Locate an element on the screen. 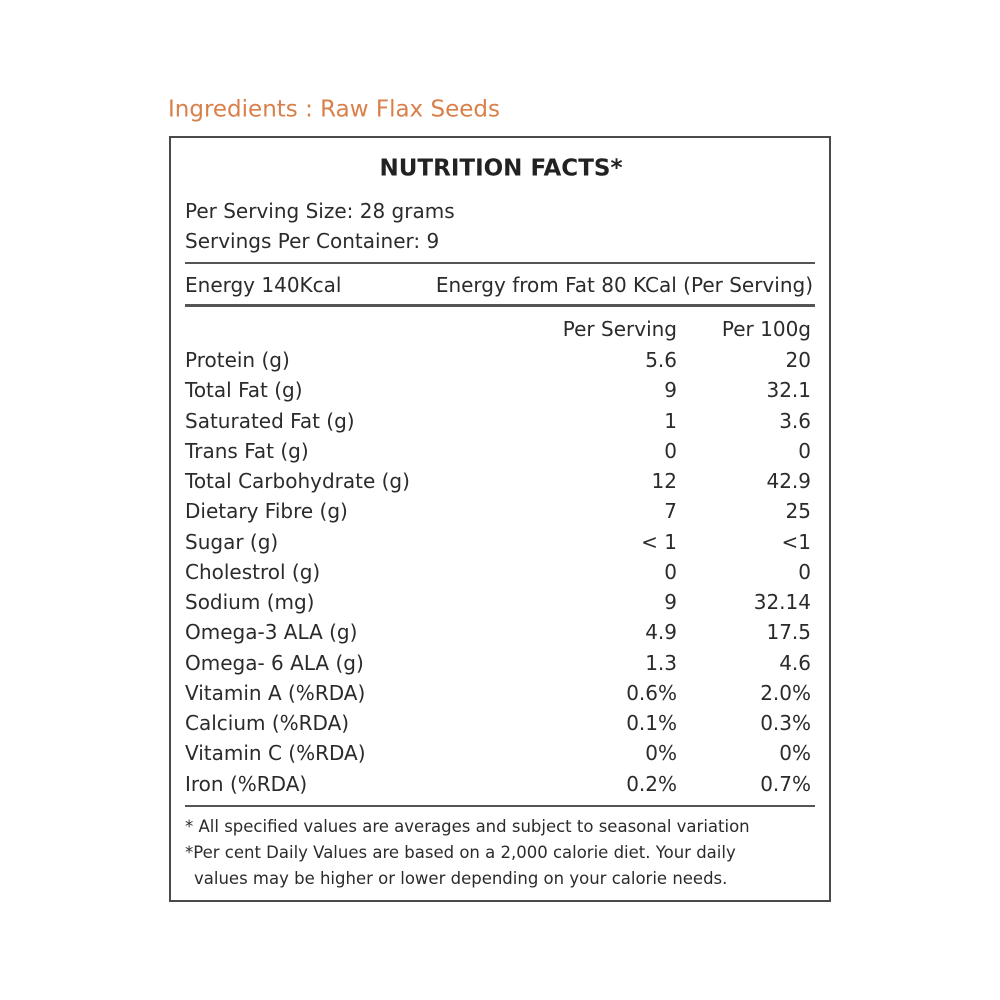  nutrient-name: Calcium (%RDA) is located at coordinates (267, 723).